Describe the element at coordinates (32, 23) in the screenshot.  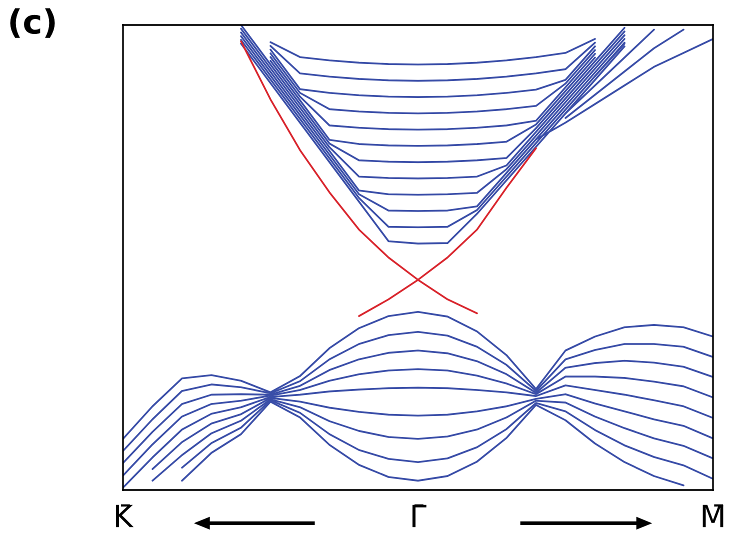
I see `chart-title: (c)` at that location.